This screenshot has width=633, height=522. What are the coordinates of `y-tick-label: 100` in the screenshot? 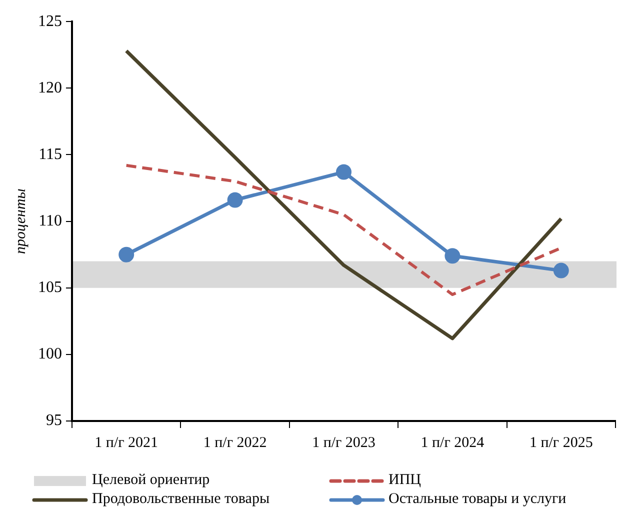 It's located at (50, 354).